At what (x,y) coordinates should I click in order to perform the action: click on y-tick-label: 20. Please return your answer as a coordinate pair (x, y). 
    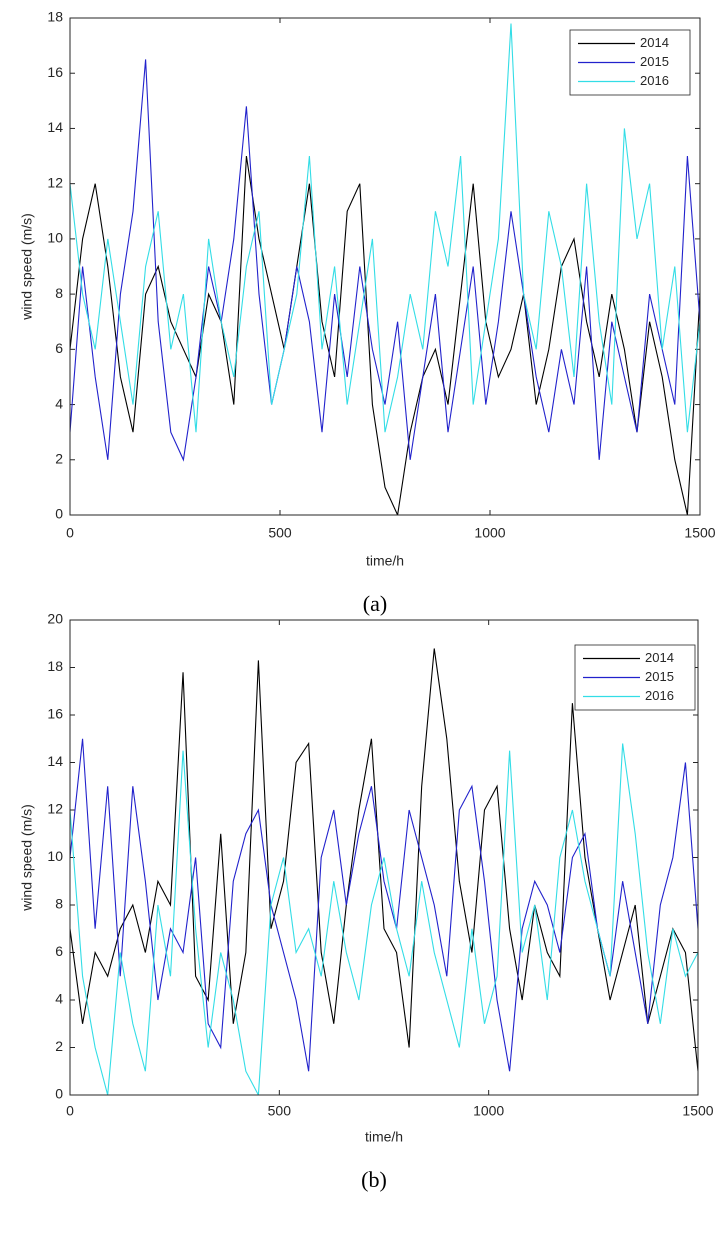
    Looking at the image, I should click on (55, 619).